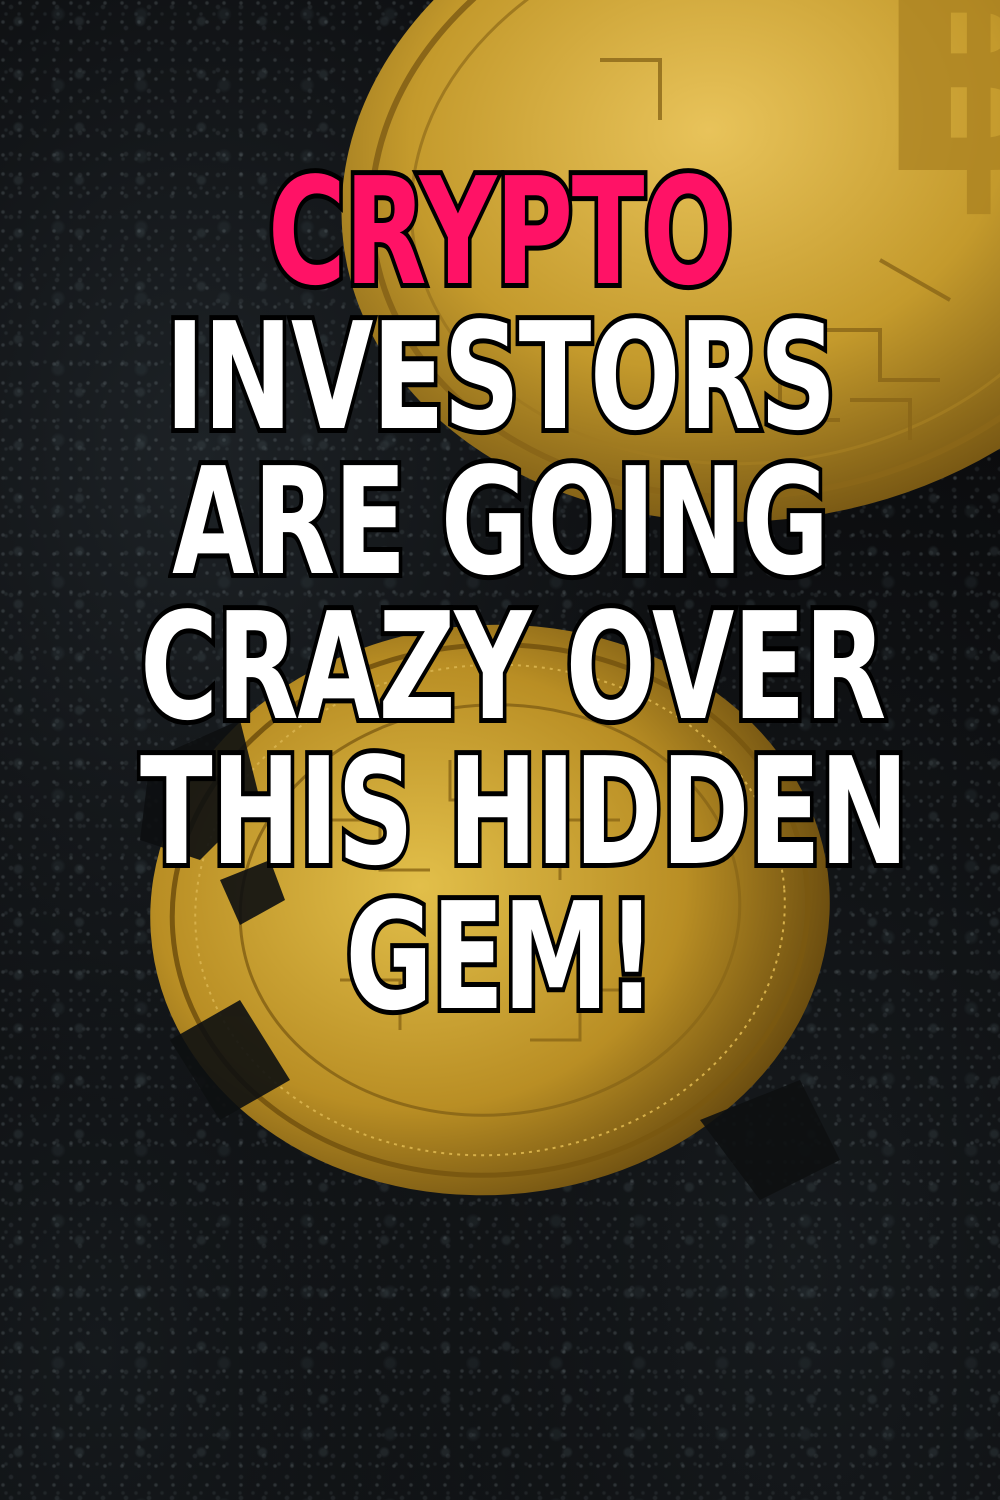 The height and width of the screenshot is (1500, 1000). Describe the element at coordinates (501, 957) in the screenshot. I see `headline-line-5: GEM!` at that location.